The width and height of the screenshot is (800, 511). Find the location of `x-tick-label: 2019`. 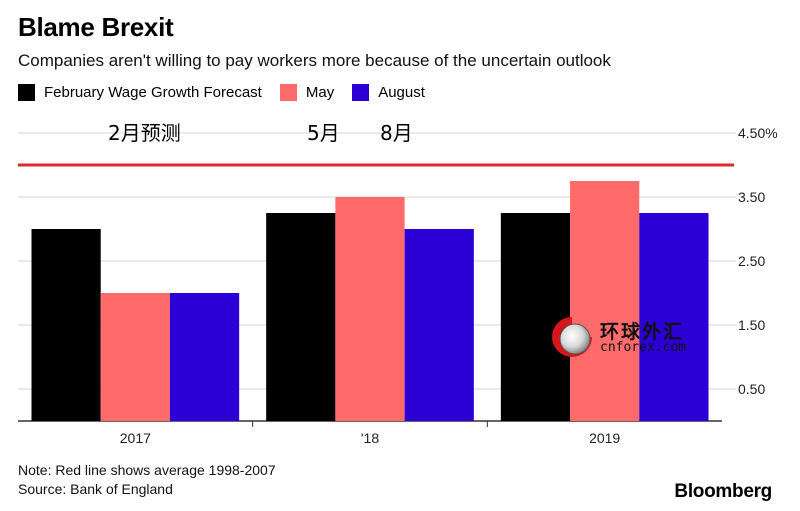

x-tick-label: 2019 is located at coordinates (604, 438).